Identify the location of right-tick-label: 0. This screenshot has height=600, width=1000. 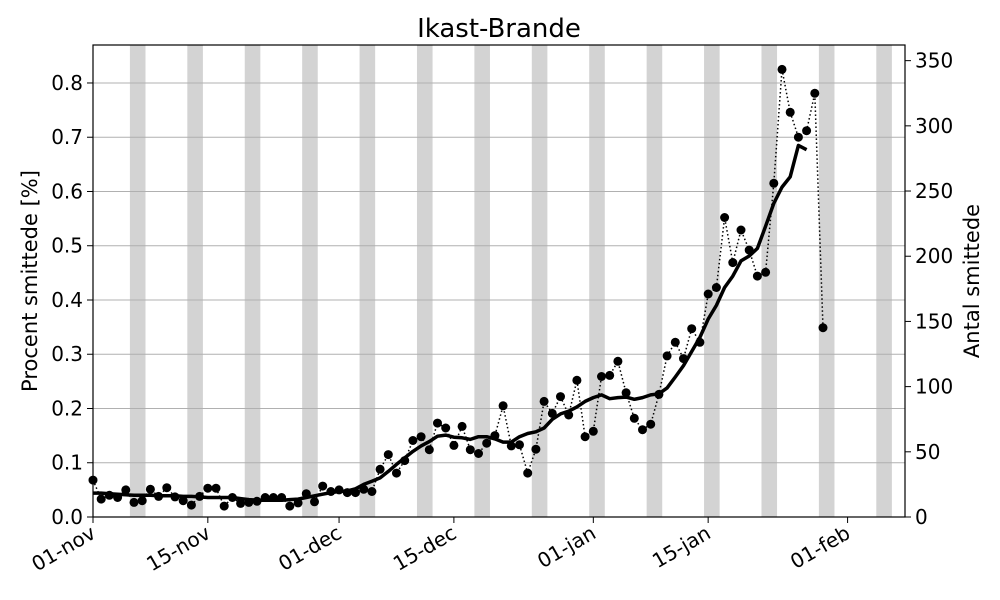
(921, 517).